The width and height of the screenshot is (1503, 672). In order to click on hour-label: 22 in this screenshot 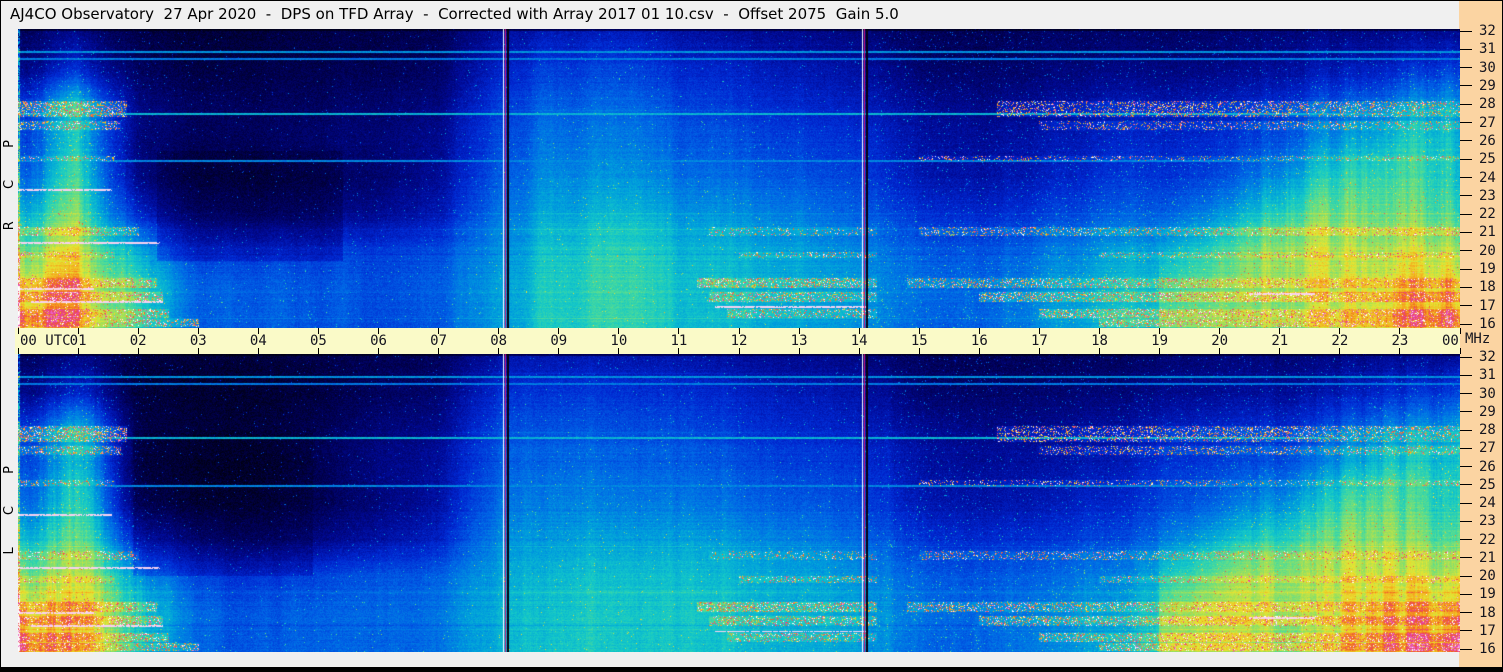, I will do `click(1340, 341)`.